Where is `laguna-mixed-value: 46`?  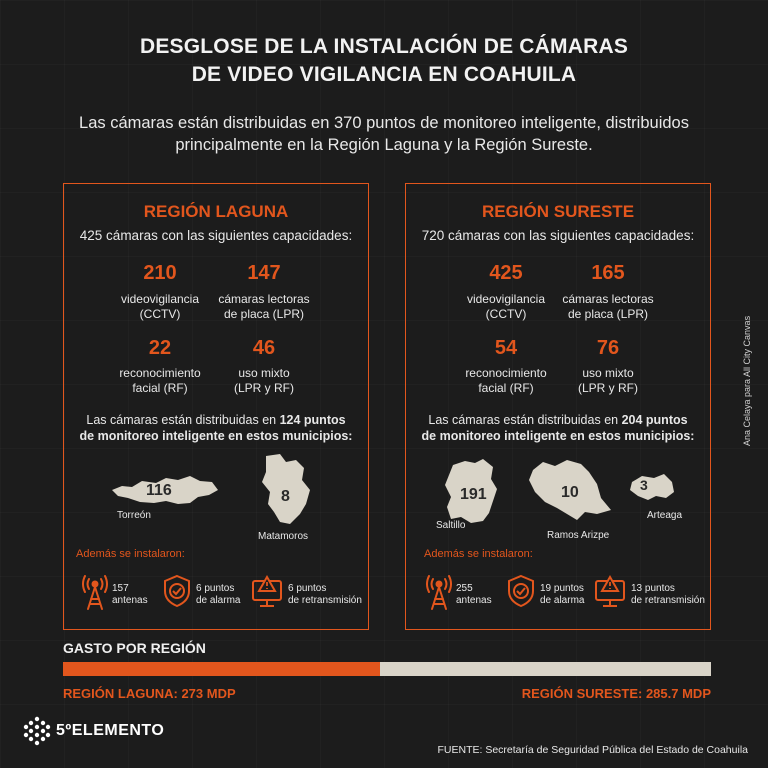
laguna-mixed-value: 46 is located at coordinates (264, 348).